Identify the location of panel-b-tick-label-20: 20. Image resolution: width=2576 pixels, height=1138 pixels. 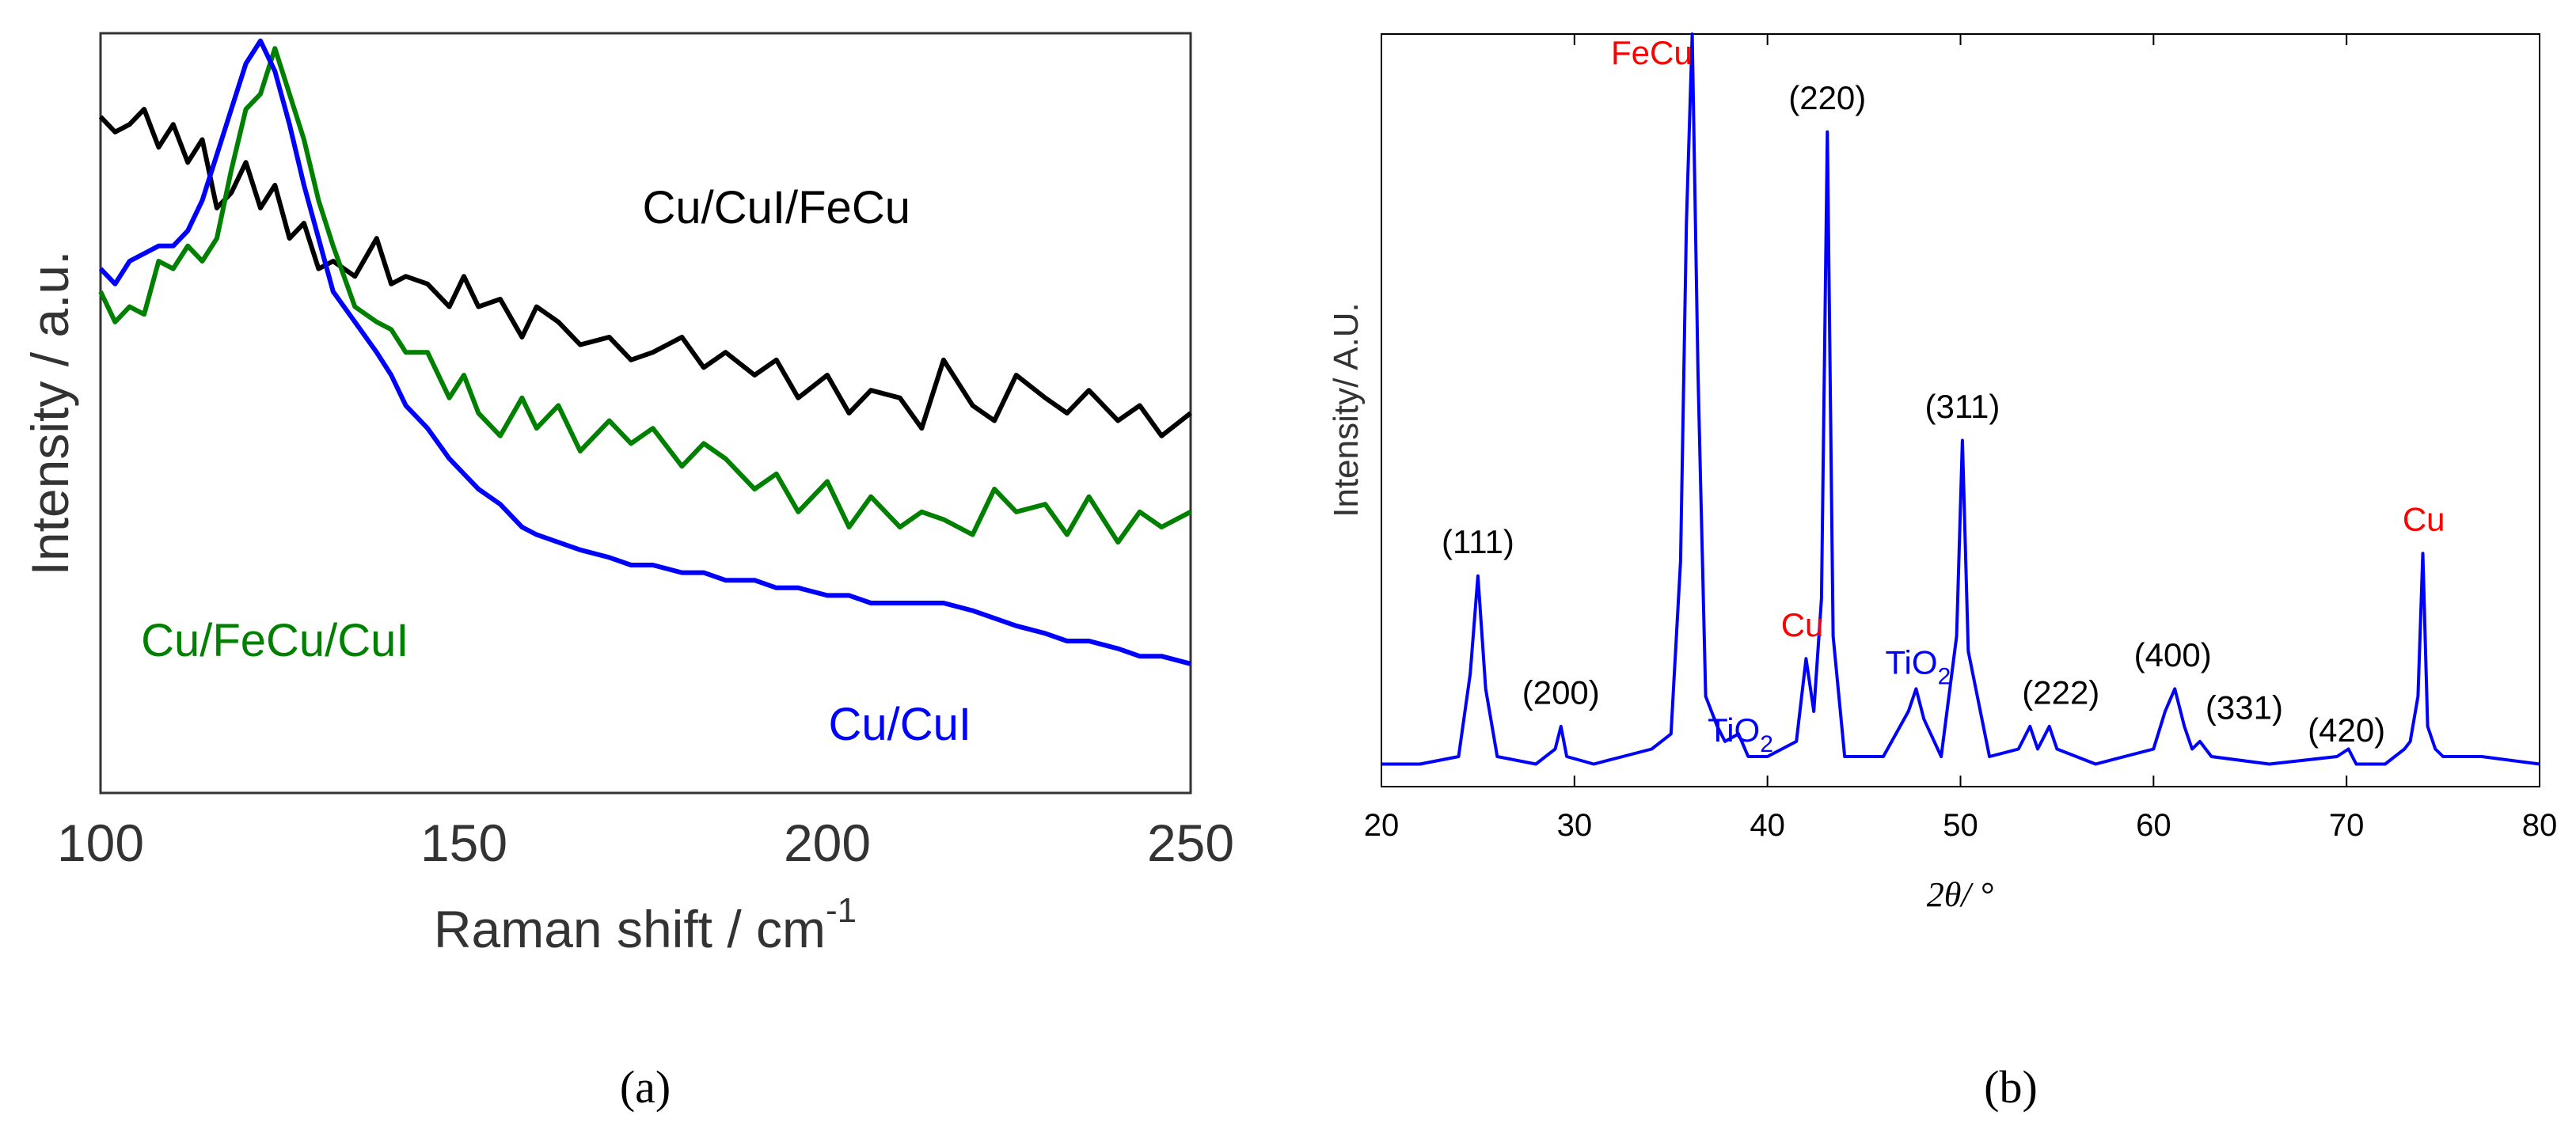
(1382, 826).